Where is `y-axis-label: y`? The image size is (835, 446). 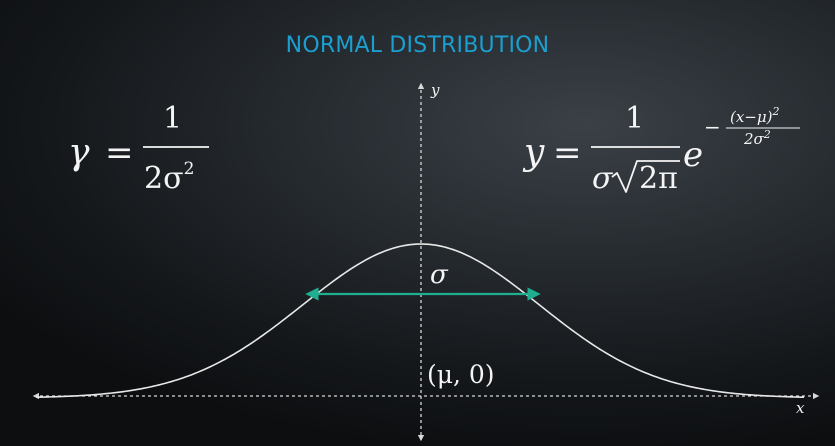 y-axis-label: y is located at coordinates (435, 90).